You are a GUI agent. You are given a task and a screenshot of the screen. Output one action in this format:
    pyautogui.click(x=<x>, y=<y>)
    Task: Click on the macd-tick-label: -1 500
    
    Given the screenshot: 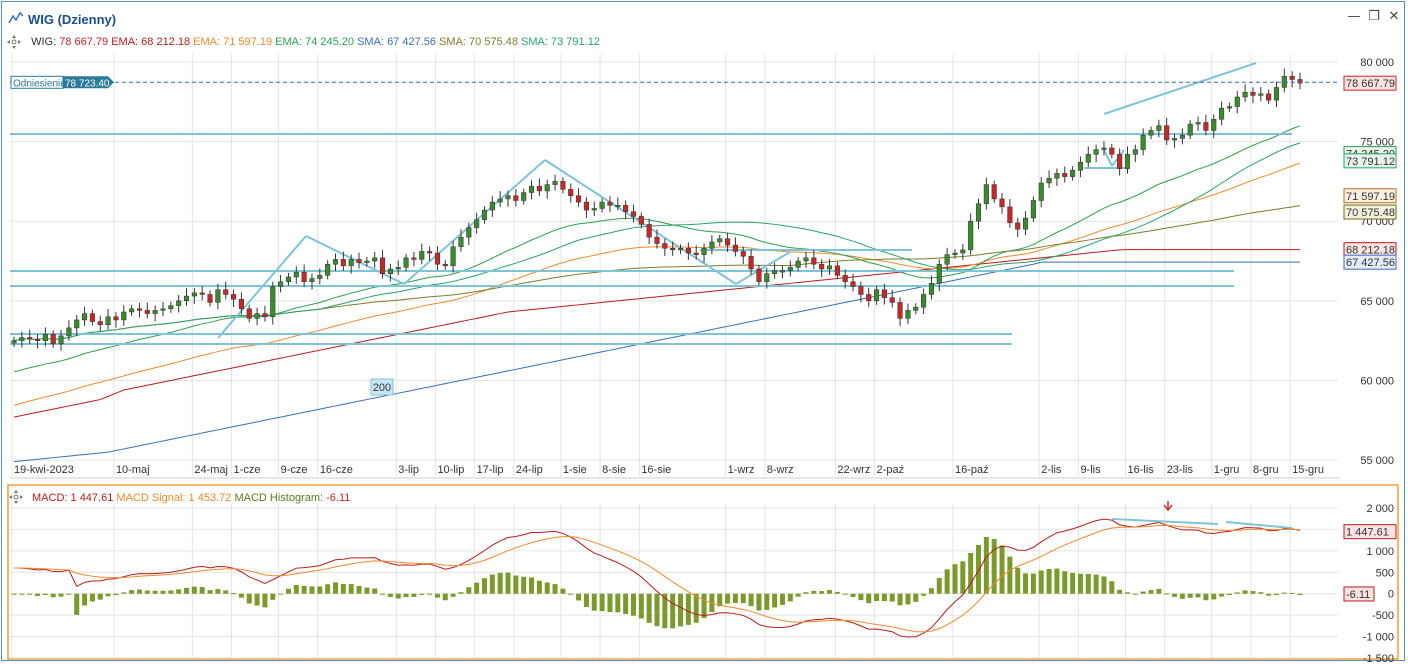 What is the action you would take?
    pyautogui.click(x=1378, y=658)
    